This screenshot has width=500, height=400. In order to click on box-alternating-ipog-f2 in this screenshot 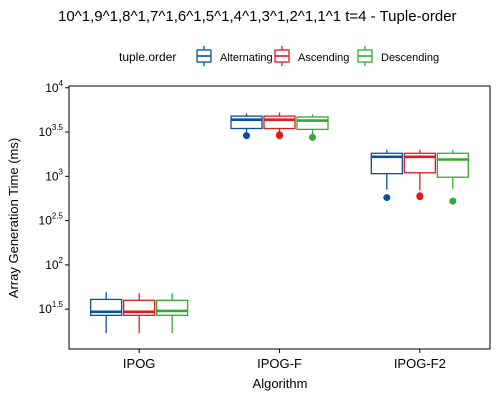, I will do `click(386, 175)`.